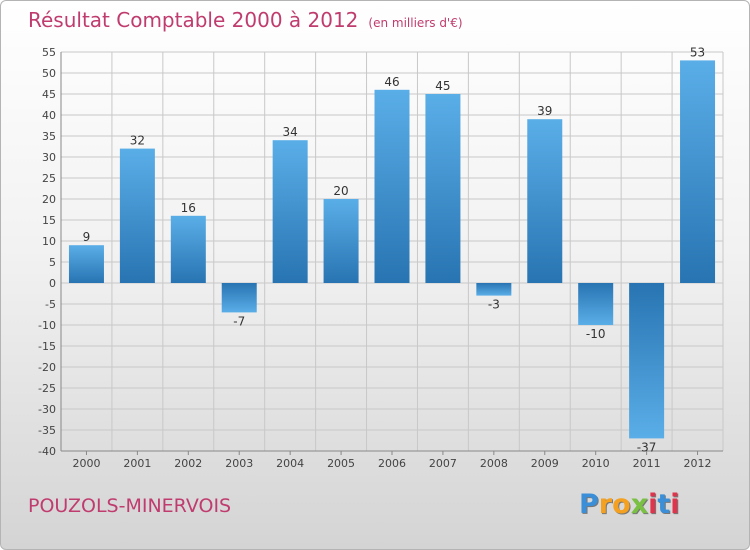  I want to click on y-tick-label: 15, so click(49, 220).